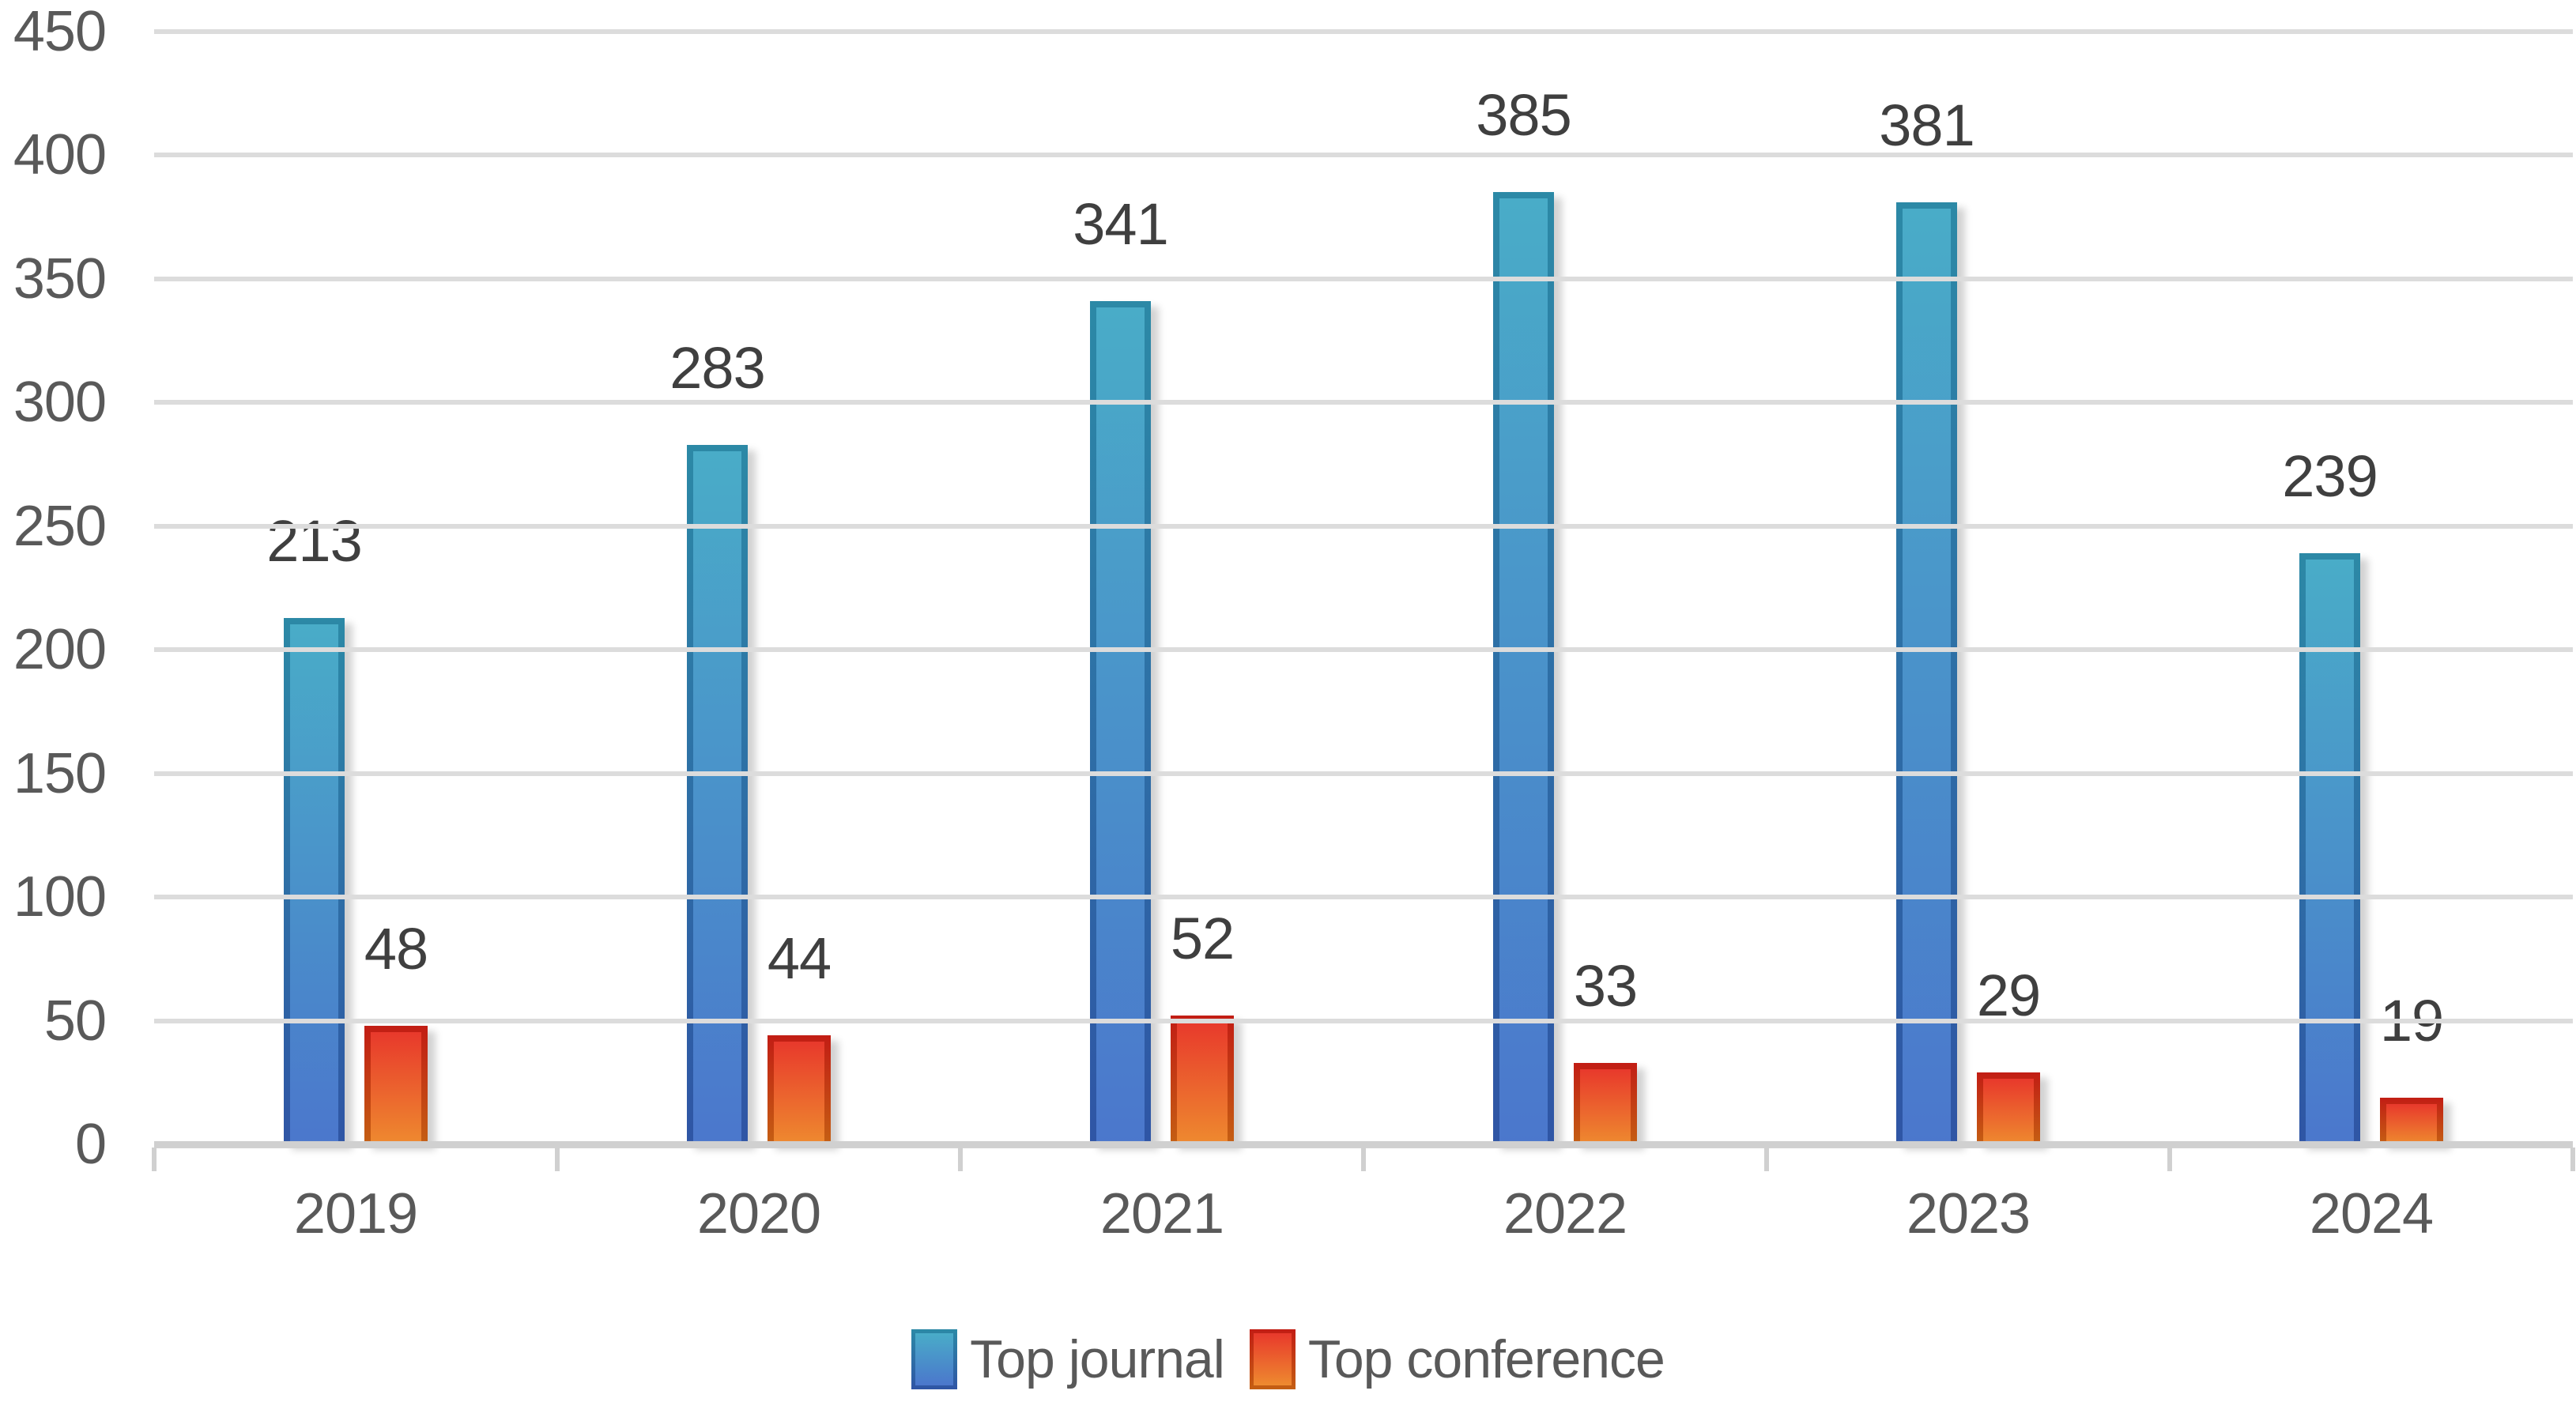 The image size is (2576, 1417). What do you see at coordinates (60, 31) in the screenshot?
I see `y-axis-label: 450` at bounding box center [60, 31].